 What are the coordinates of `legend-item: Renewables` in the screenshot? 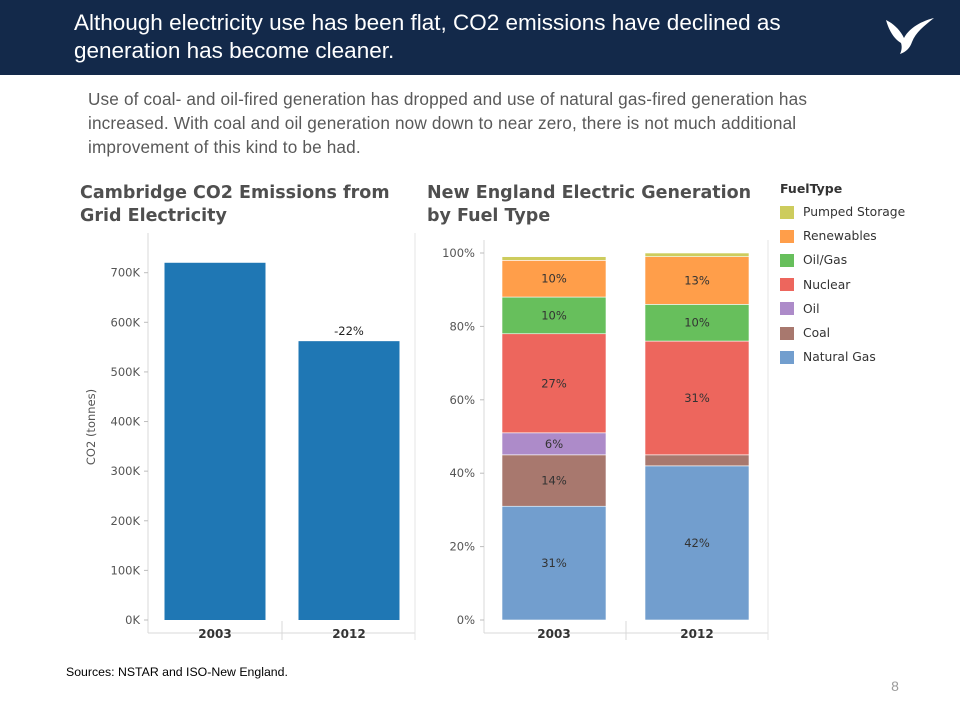 It's located at (865, 236).